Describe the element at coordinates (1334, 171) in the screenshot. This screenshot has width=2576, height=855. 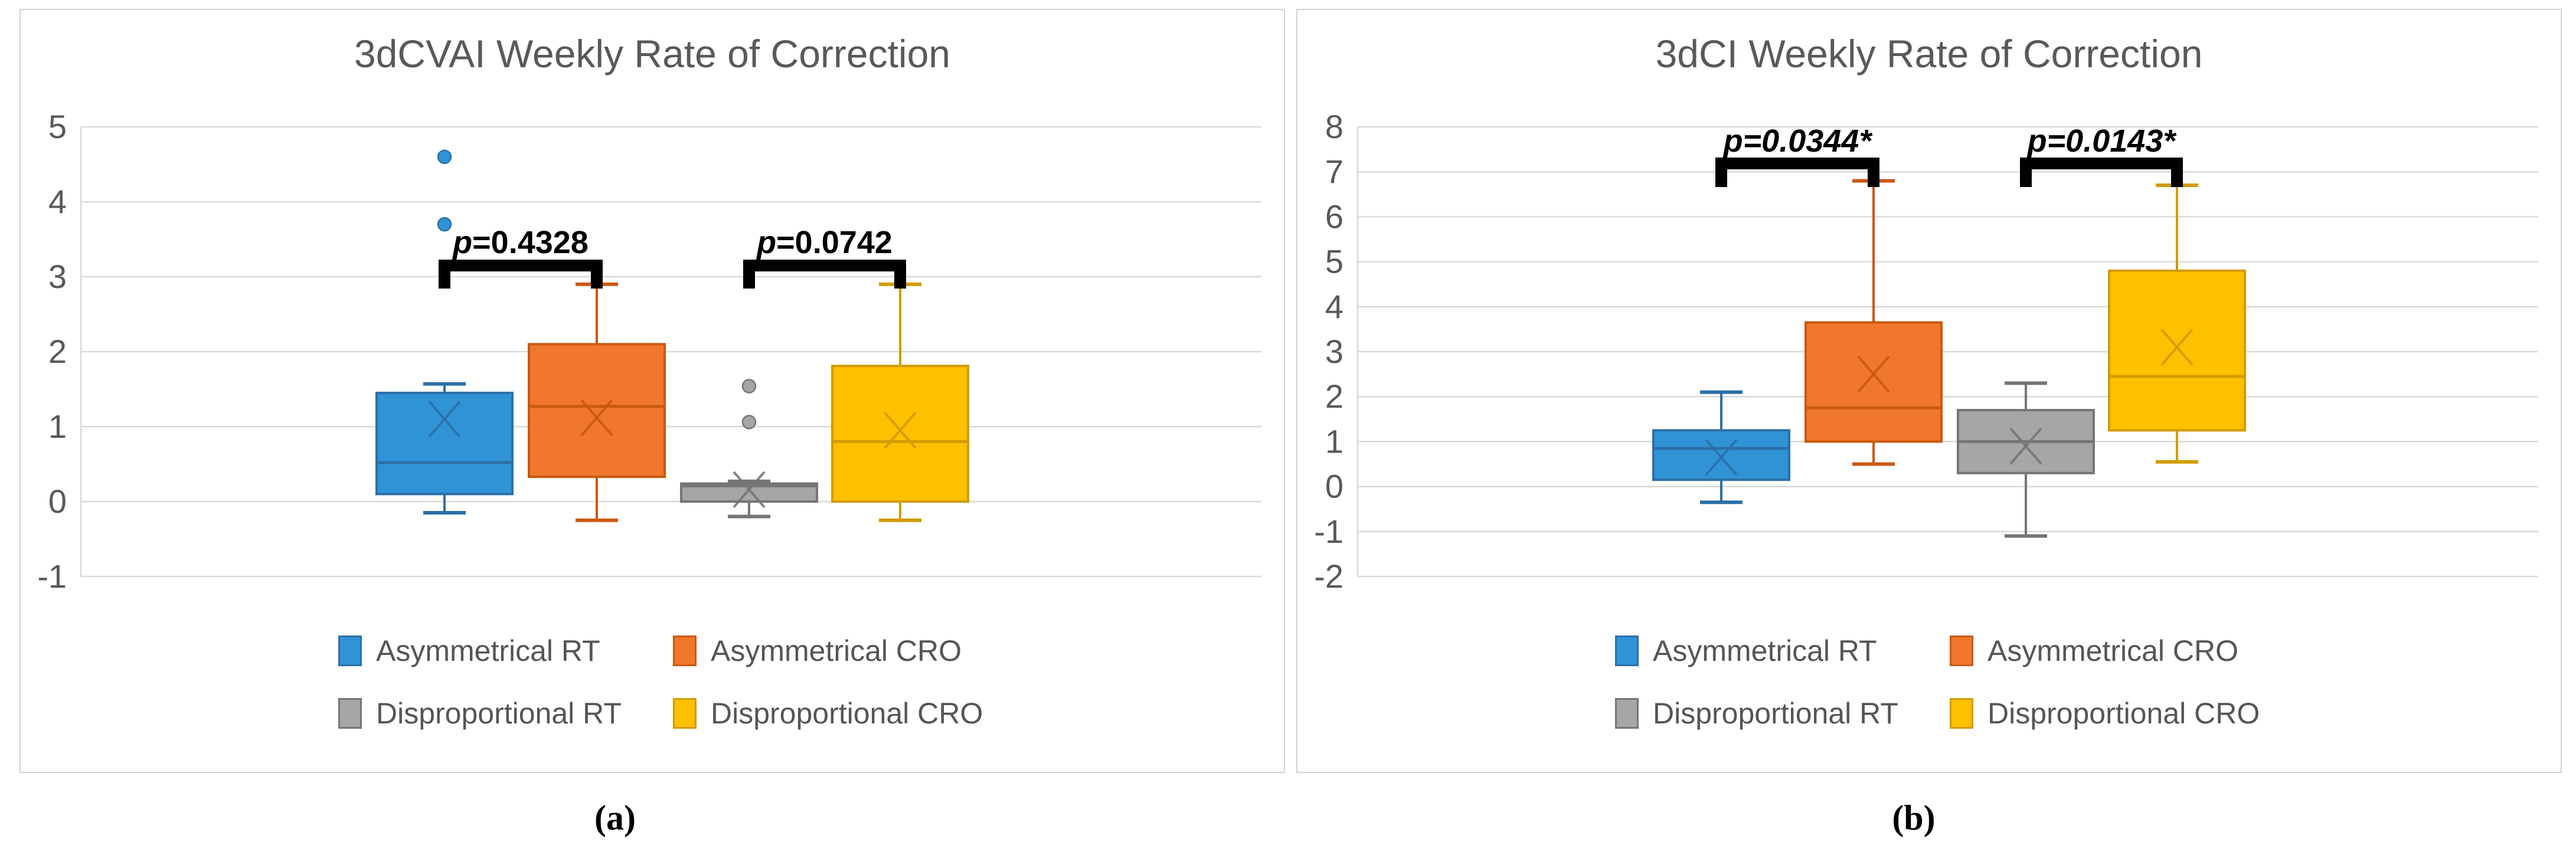
I see `y-tick-label: 7` at that location.